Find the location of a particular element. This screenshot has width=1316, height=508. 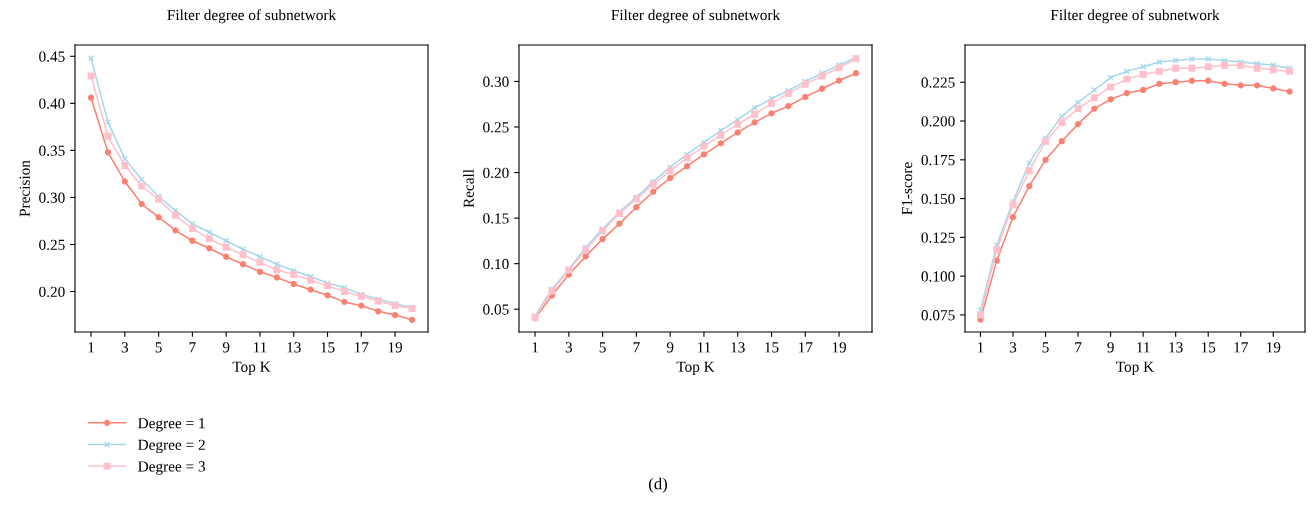

y-tick-label: 0.125 is located at coordinates (938, 237).